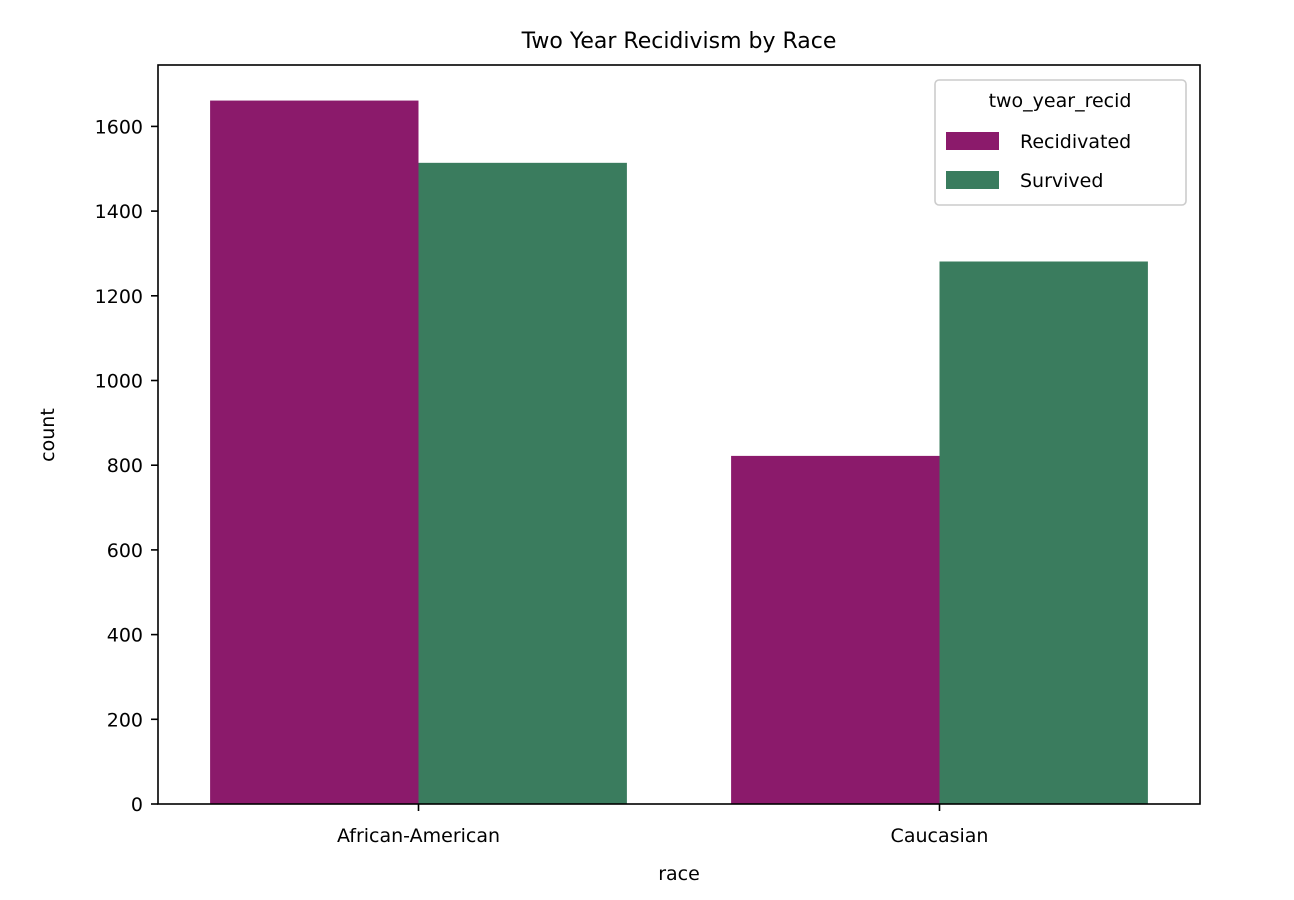  What do you see at coordinates (137, 805) in the screenshot?
I see `y-tick-label: 0` at bounding box center [137, 805].